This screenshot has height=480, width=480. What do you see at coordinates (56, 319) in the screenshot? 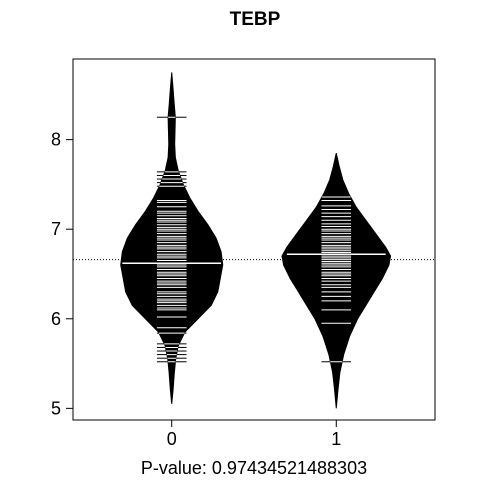
I see `y-tick-label: 6` at bounding box center [56, 319].